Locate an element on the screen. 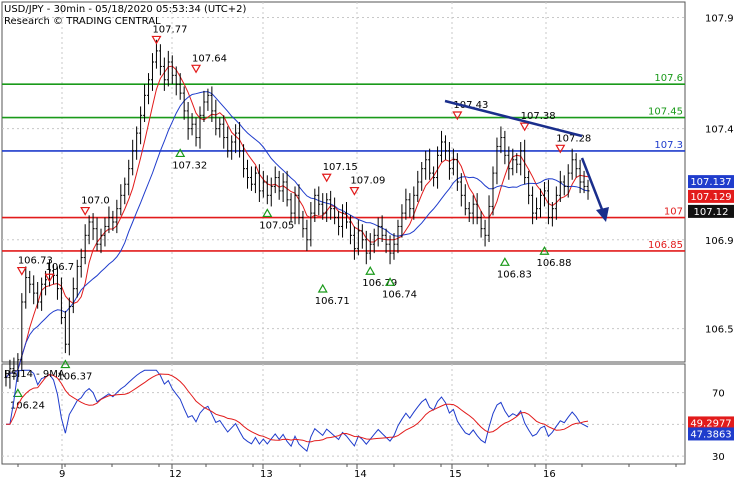  low-label: 106.88 is located at coordinates (553, 263).